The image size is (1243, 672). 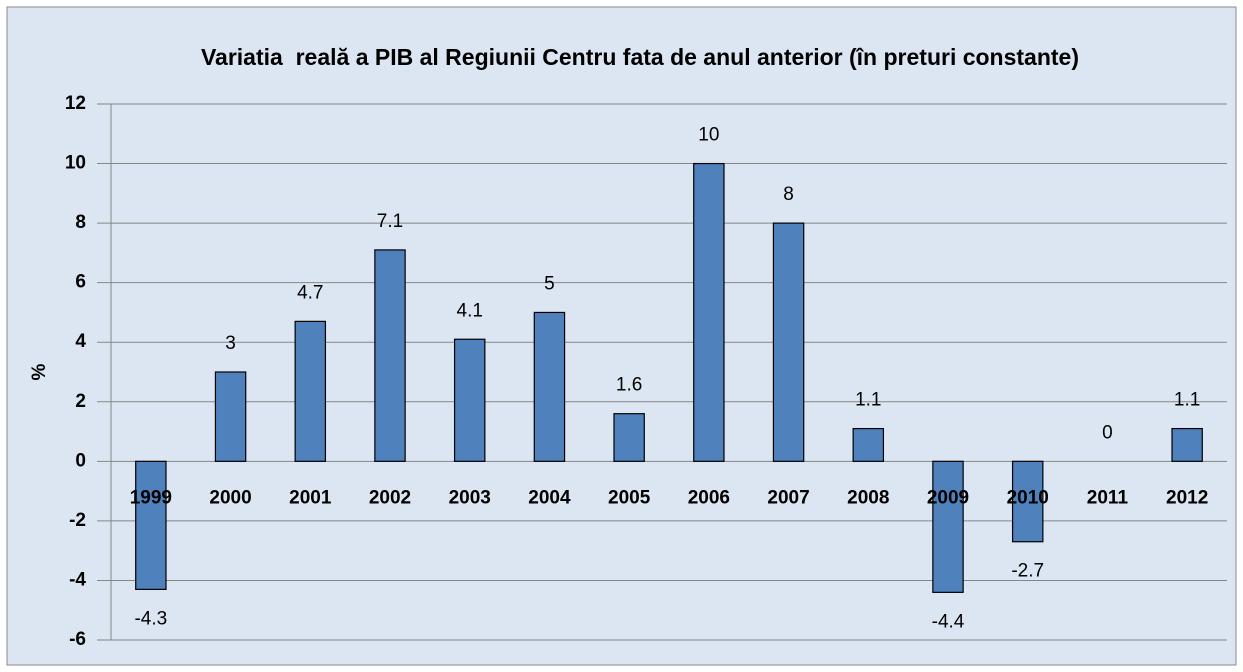 What do you see at coordinates (310, 292) in the screenshot?
I see `data-label: 4.7` at bounding box center [310, 292].